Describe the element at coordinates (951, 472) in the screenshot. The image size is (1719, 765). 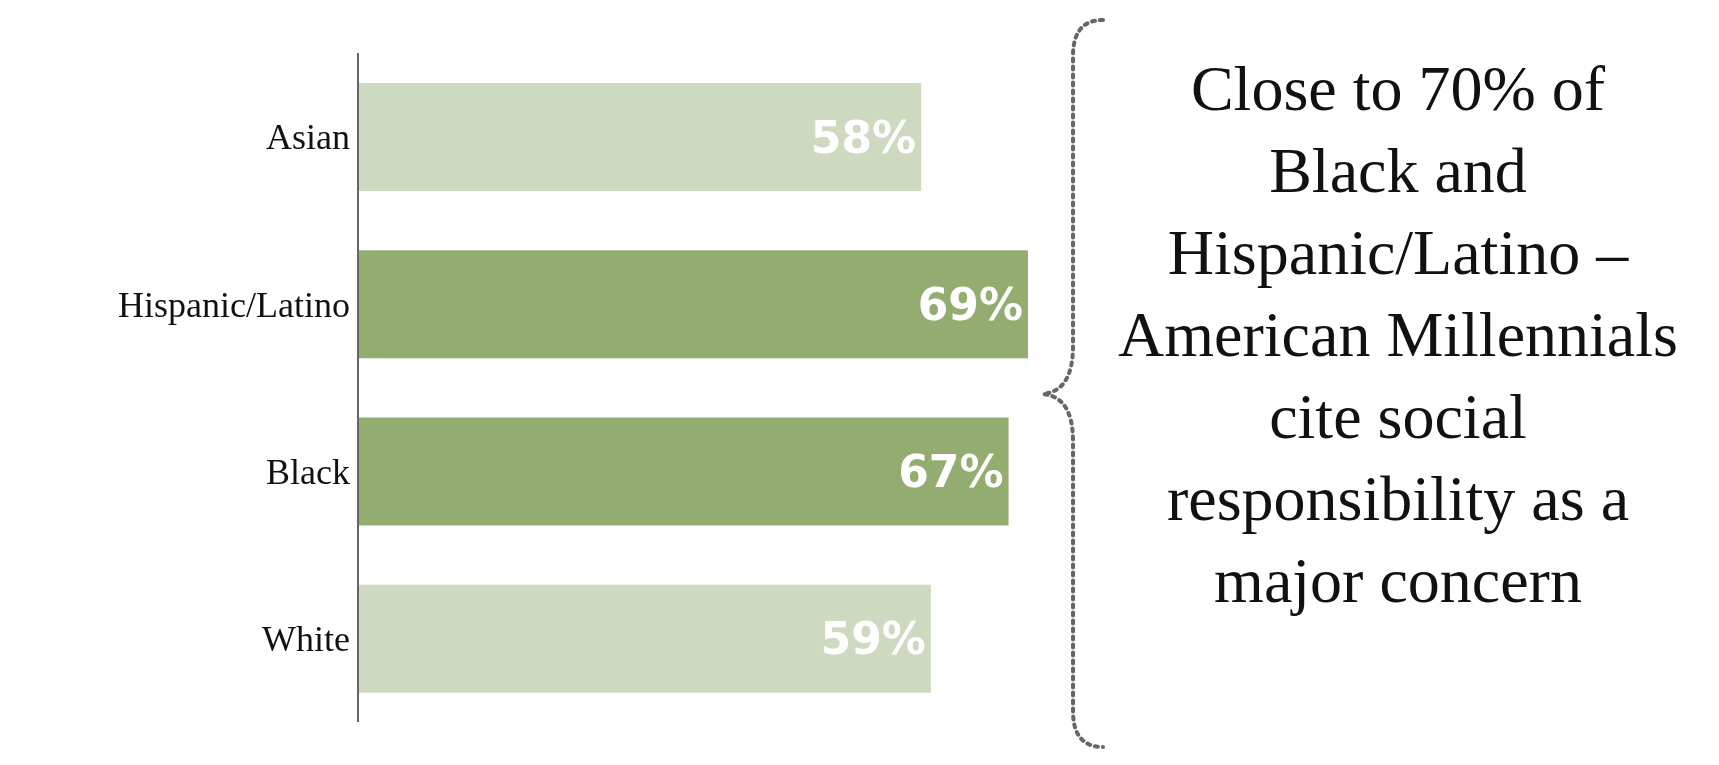
I see `data-label: 67%` at that location.